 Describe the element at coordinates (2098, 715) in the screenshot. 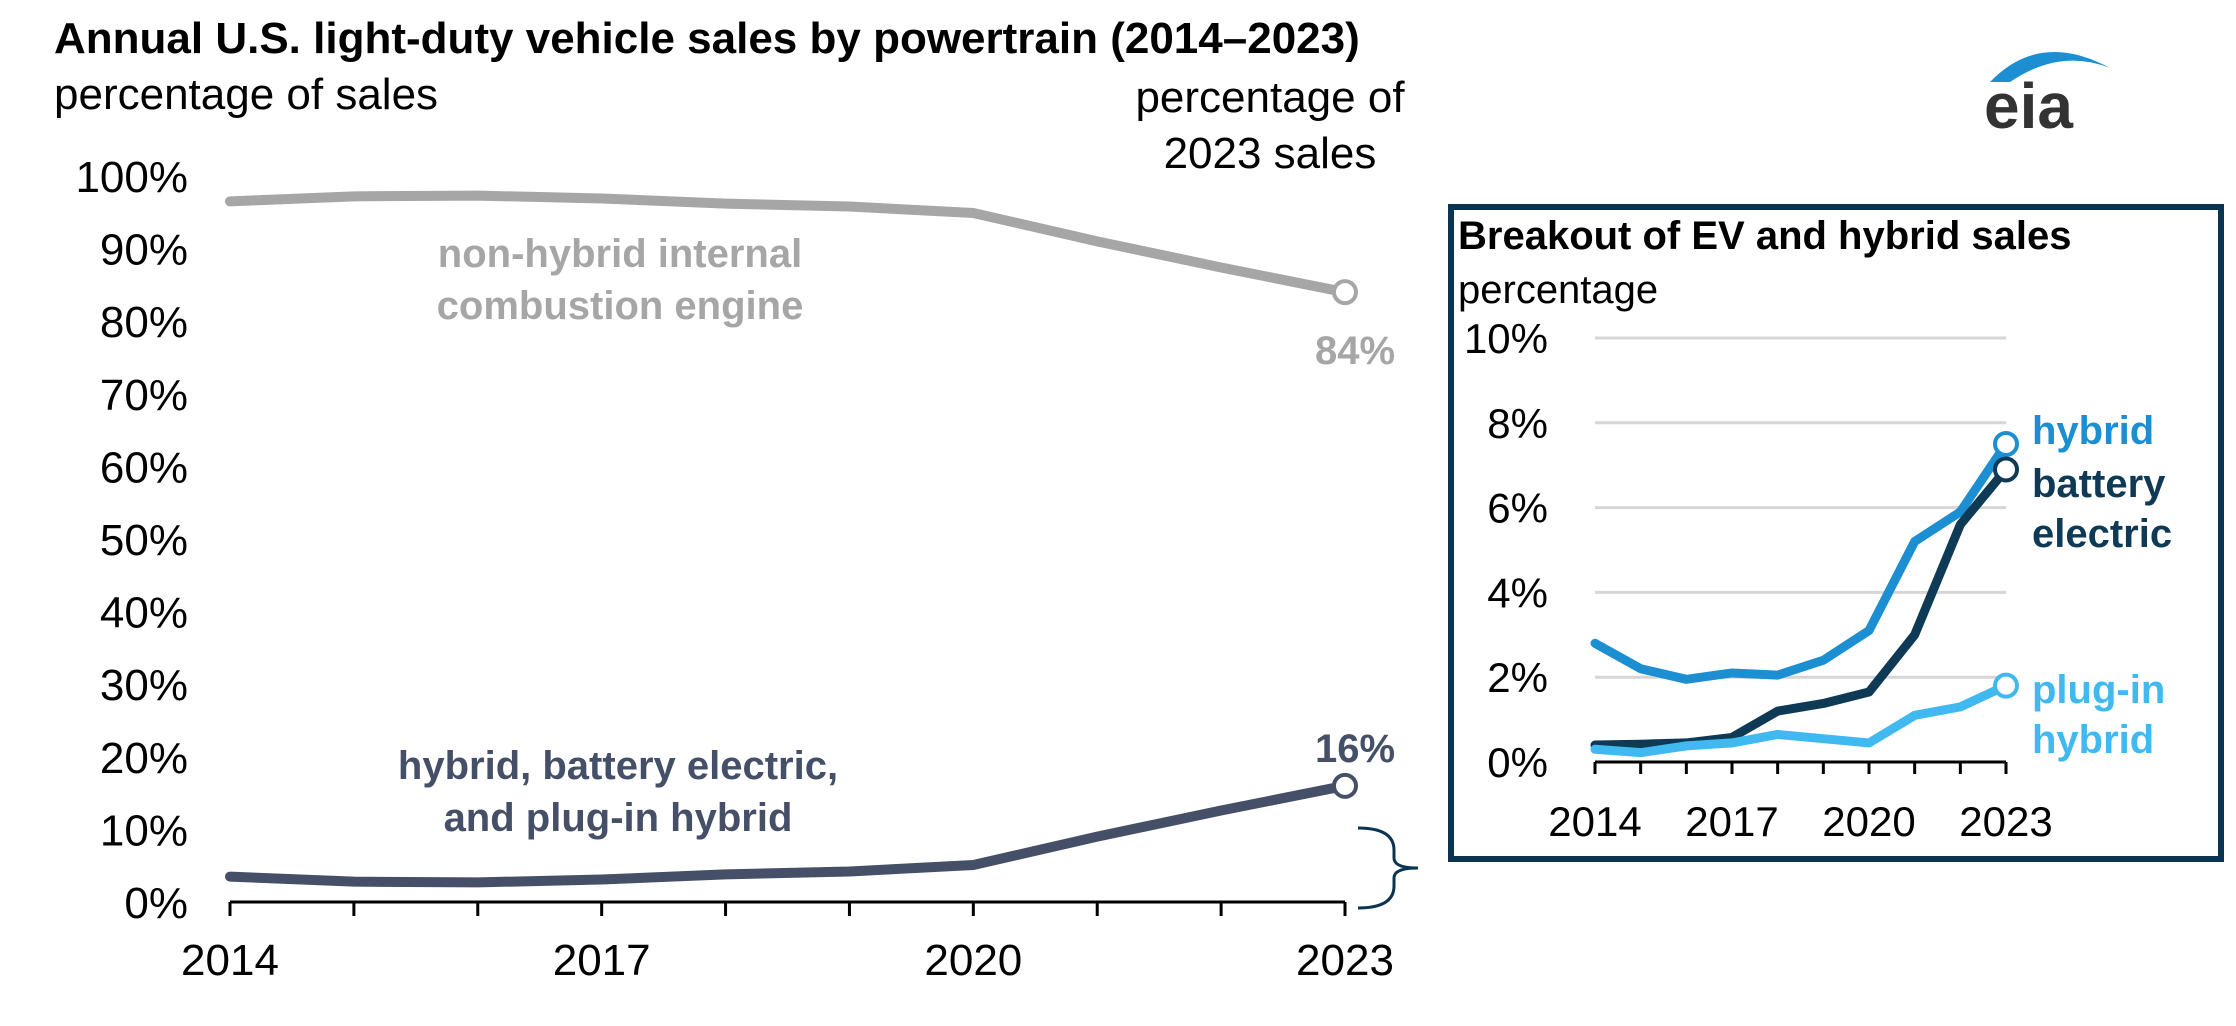

I see `inset-series-label-plugin_hybrid: plug-in hybrid` at that location.